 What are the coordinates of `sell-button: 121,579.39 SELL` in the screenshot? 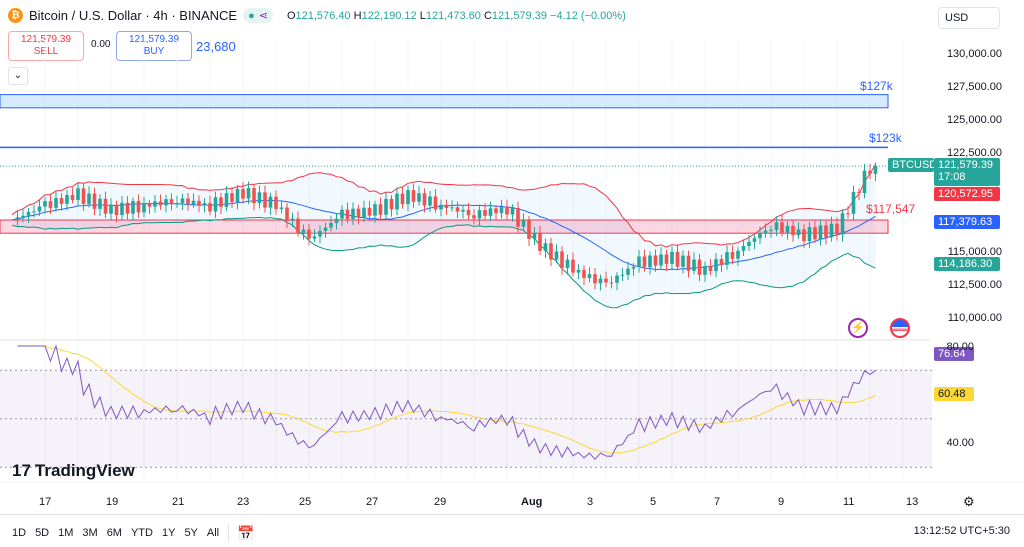 It's located at (46, 46).